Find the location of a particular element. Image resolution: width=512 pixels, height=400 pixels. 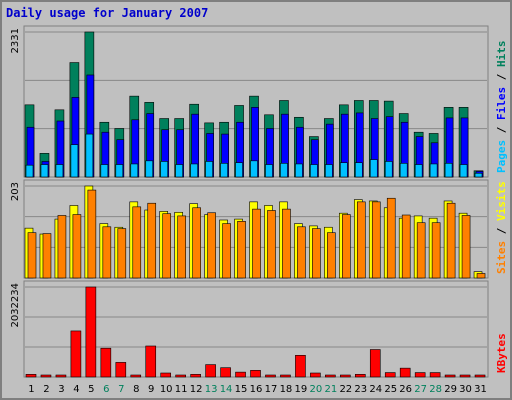

day-label-2: 2 is located at coordinates (46, 389).